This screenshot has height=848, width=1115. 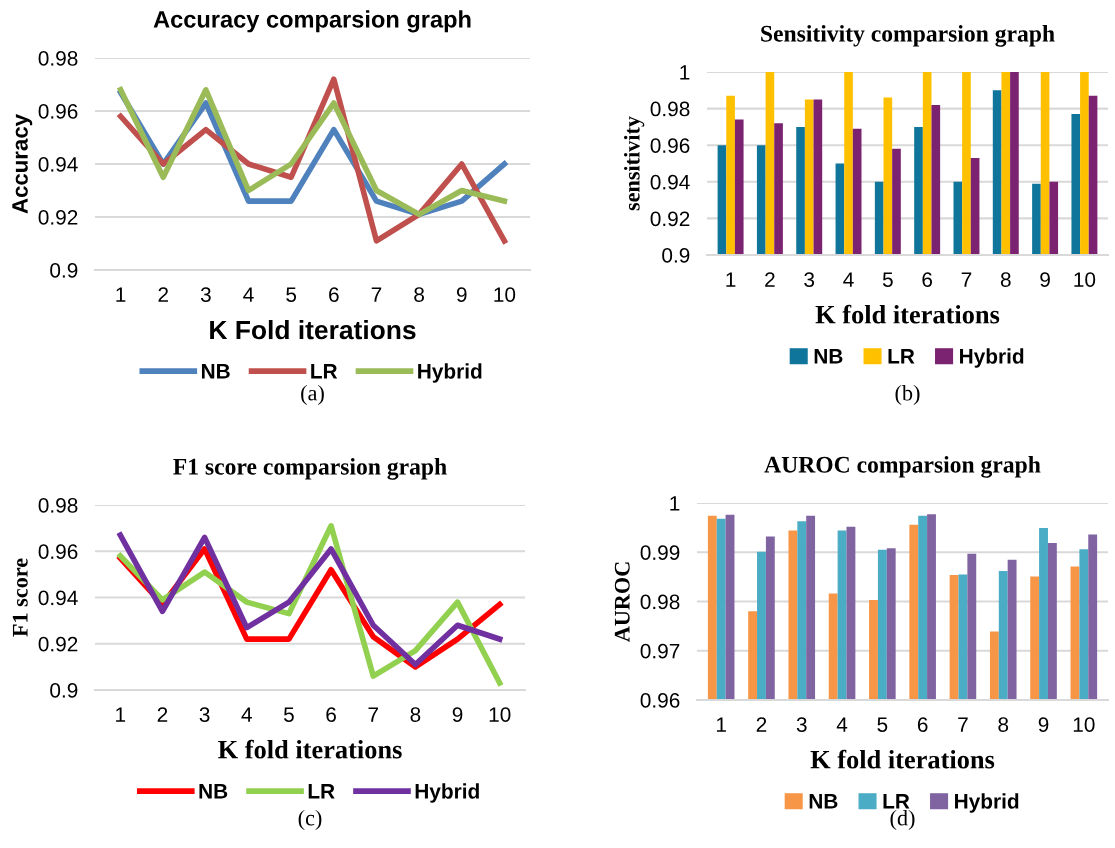 I want to click on x-axis-title: K Fold iterations, so click(x=313, y=329).